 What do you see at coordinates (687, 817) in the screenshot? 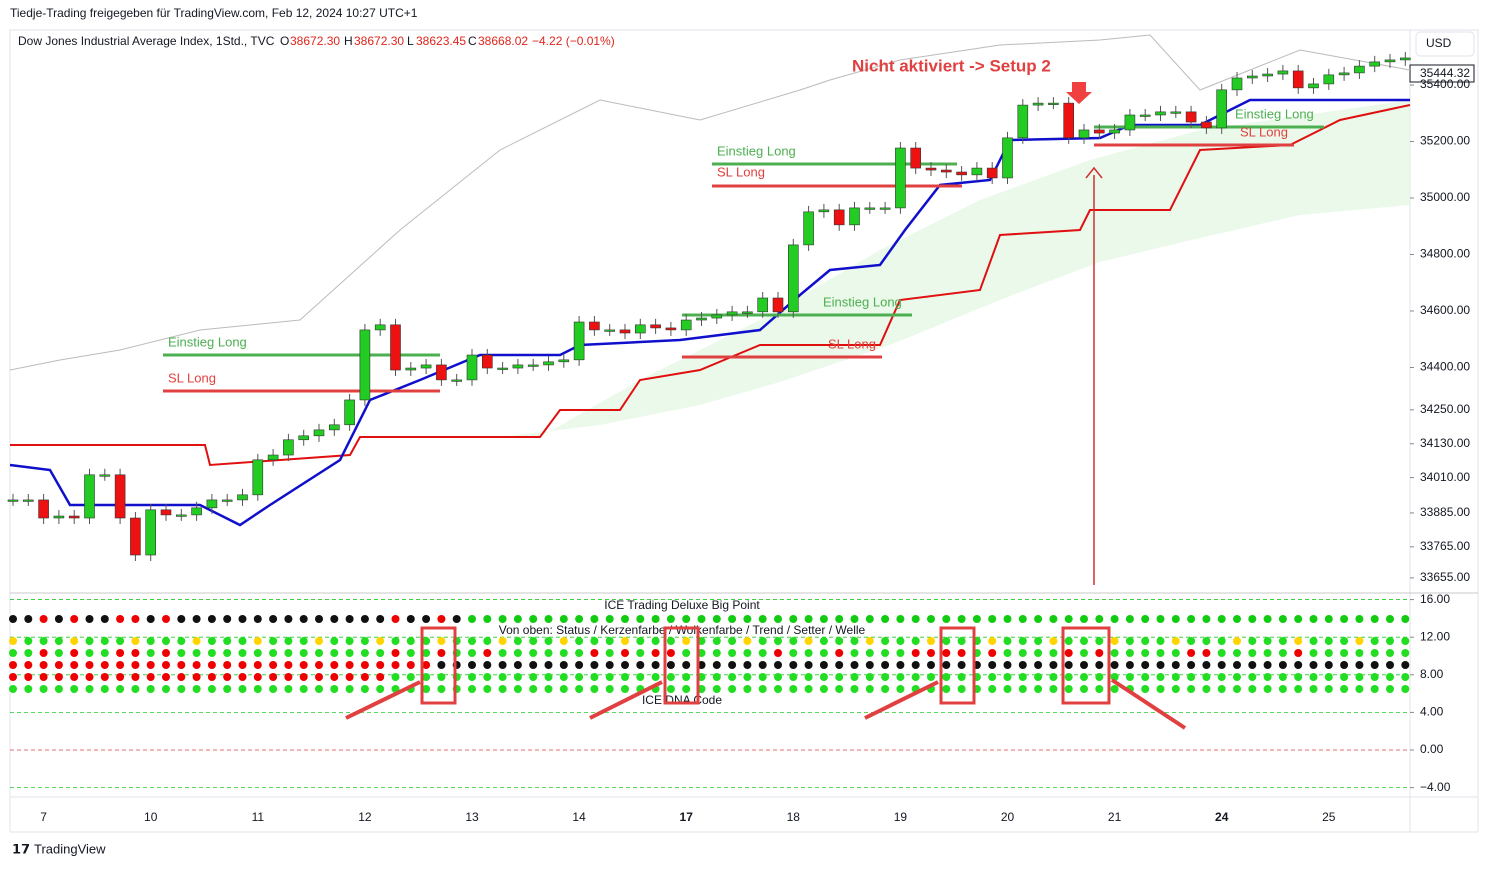
I see `date-label: 17` at bounding box center [687, 817].